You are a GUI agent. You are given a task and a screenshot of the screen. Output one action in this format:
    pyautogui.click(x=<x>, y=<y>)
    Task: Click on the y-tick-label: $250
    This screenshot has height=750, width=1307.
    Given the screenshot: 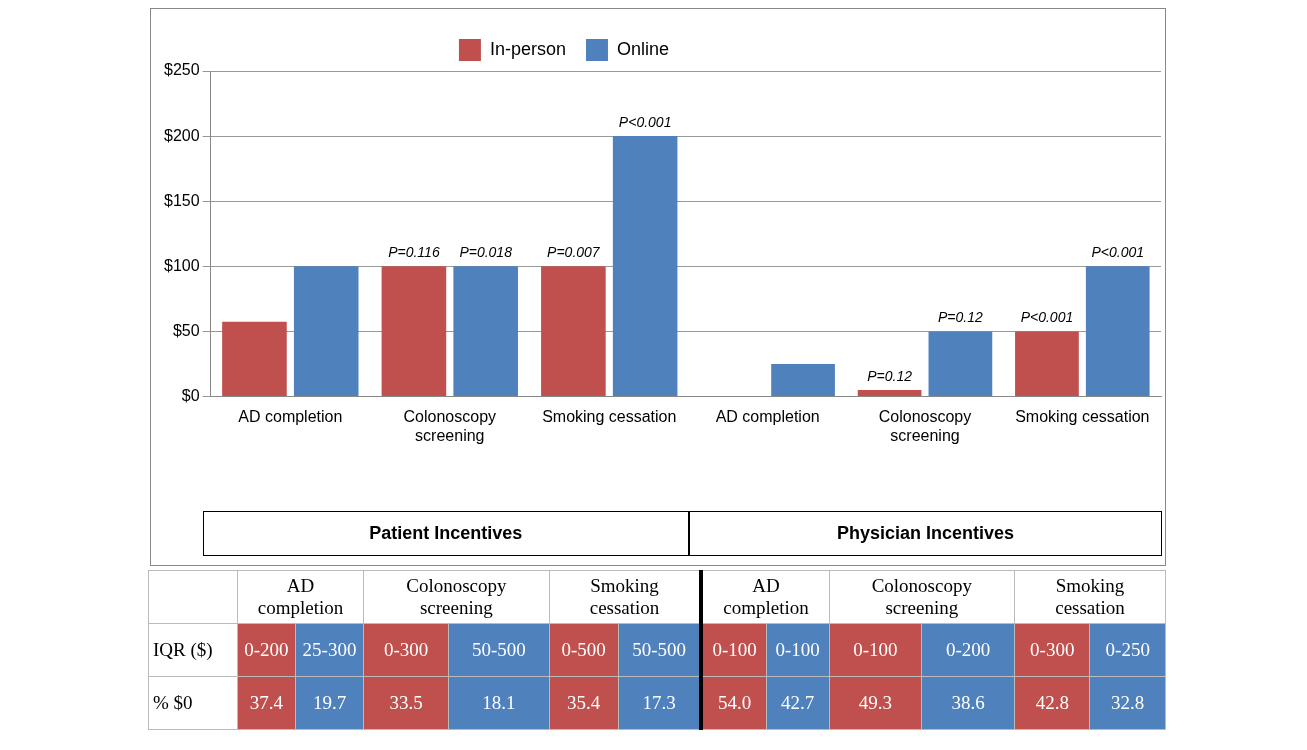 What is the action you would take?
    pyautogui.click(x=182, y=70)
    